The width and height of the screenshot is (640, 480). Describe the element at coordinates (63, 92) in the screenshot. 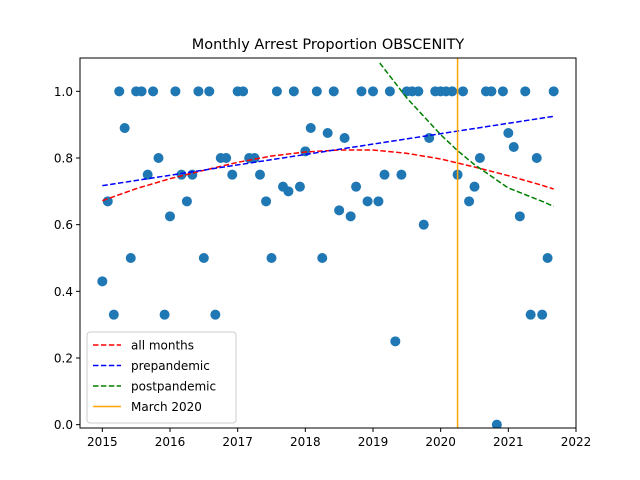

I see `y-tick-label: 1.0` at that location.